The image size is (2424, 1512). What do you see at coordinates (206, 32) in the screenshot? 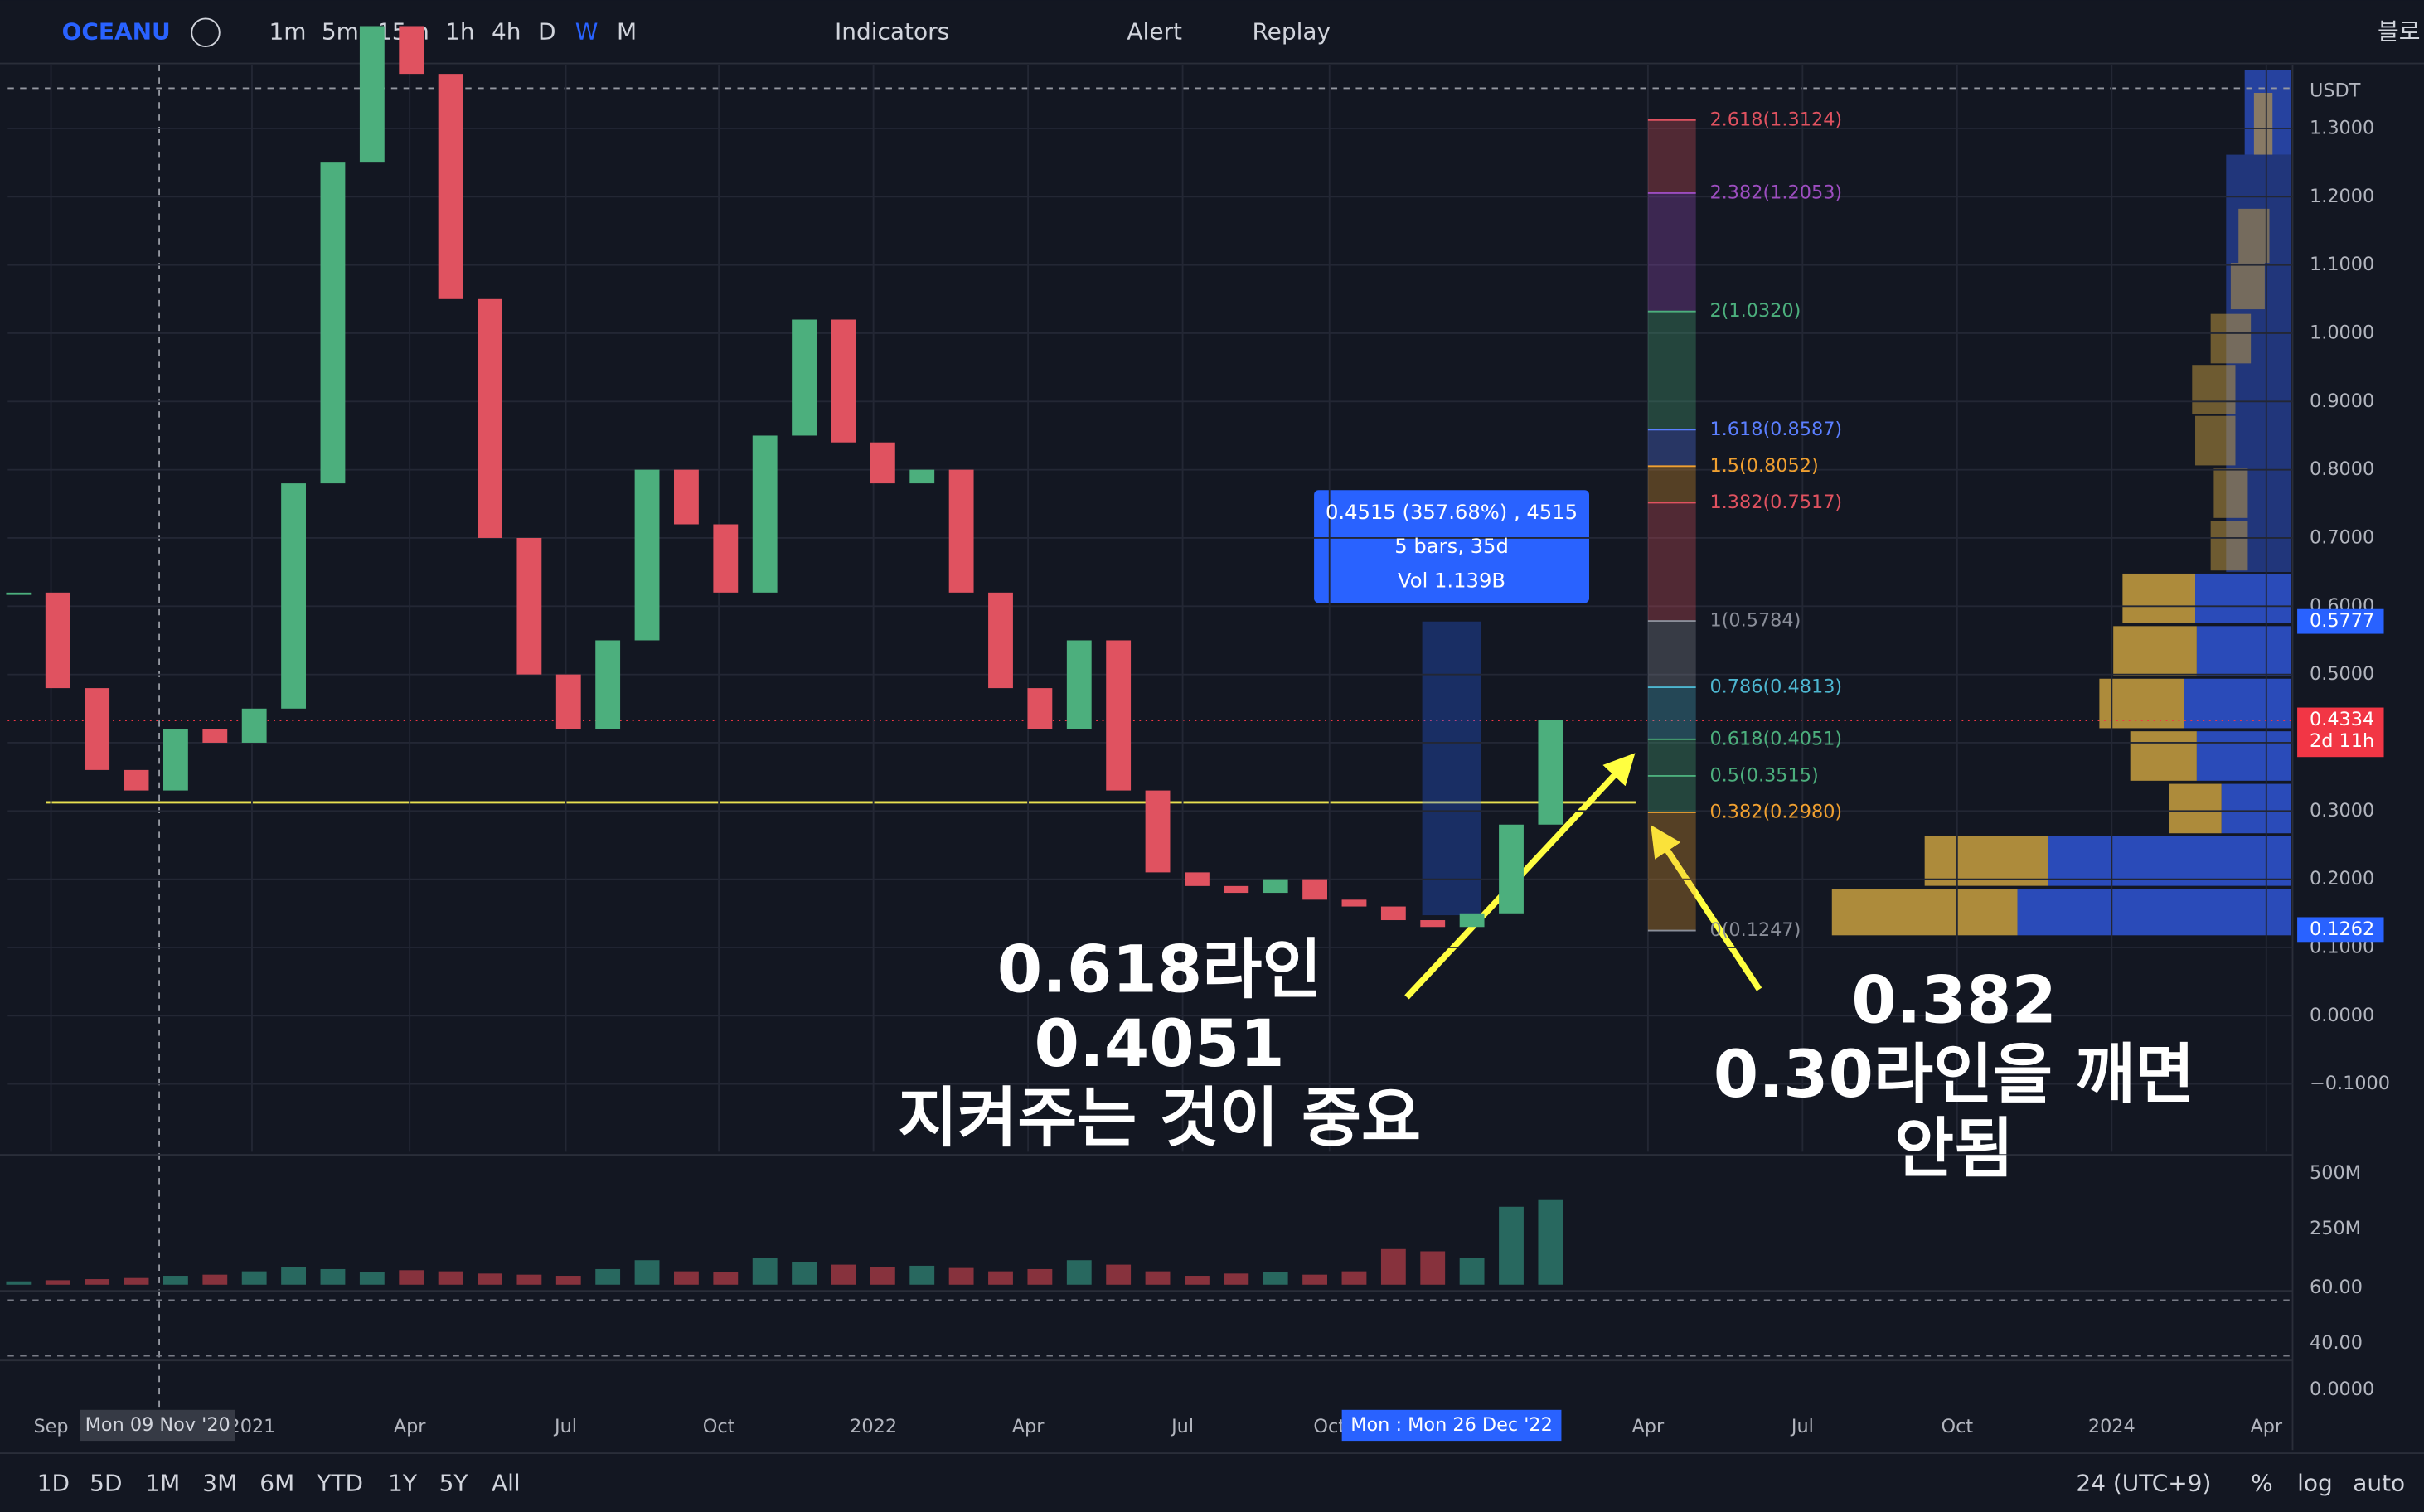
I see `add-symbol` at bounding box center [206, 32].